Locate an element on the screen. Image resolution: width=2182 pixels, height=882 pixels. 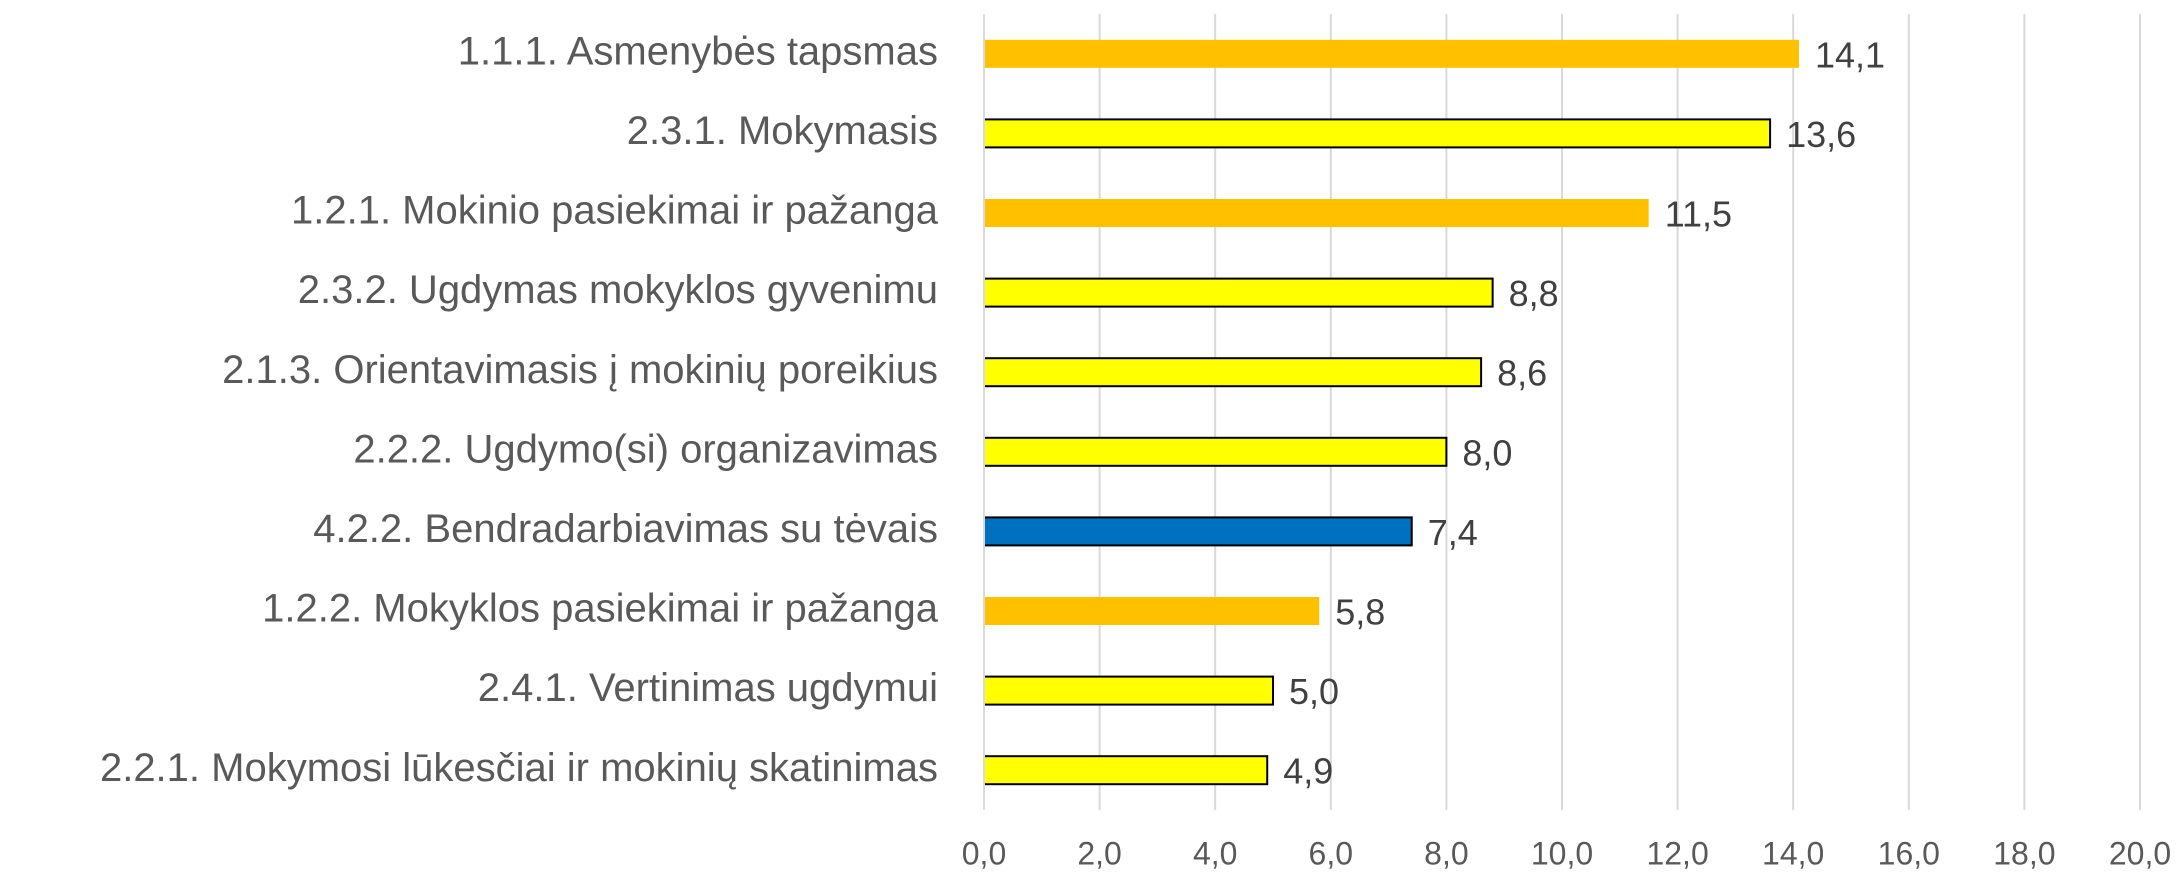
y-tick-label: 4.2.2. Bendradarbiavimas su tėvais is located at coordinates (625, 529).